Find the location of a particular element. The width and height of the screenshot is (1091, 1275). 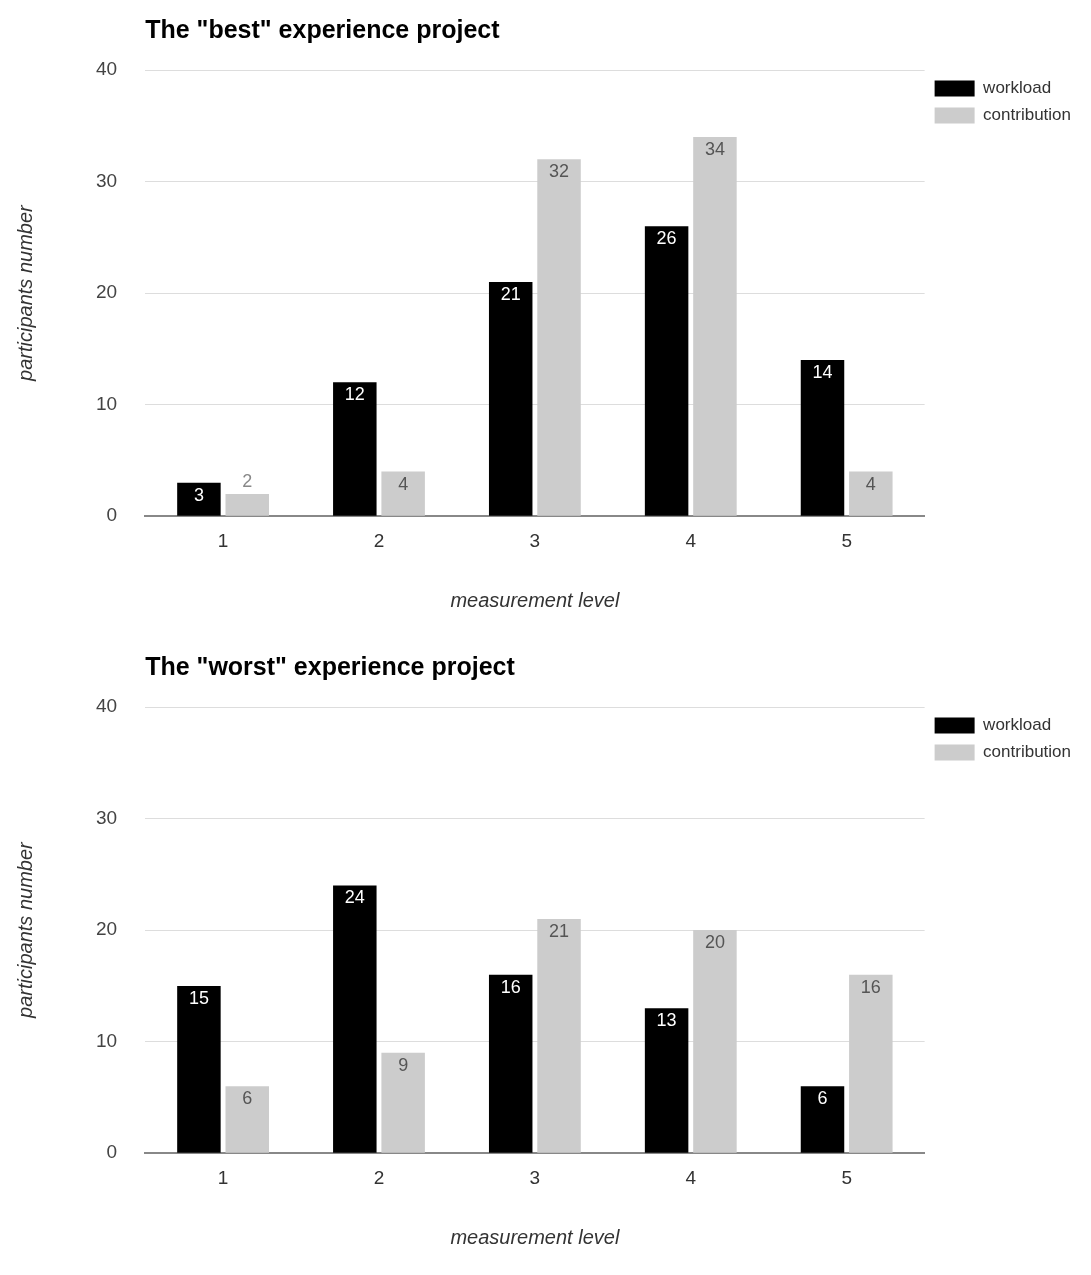

data-label: 20 is located at coordinates (714, 942).